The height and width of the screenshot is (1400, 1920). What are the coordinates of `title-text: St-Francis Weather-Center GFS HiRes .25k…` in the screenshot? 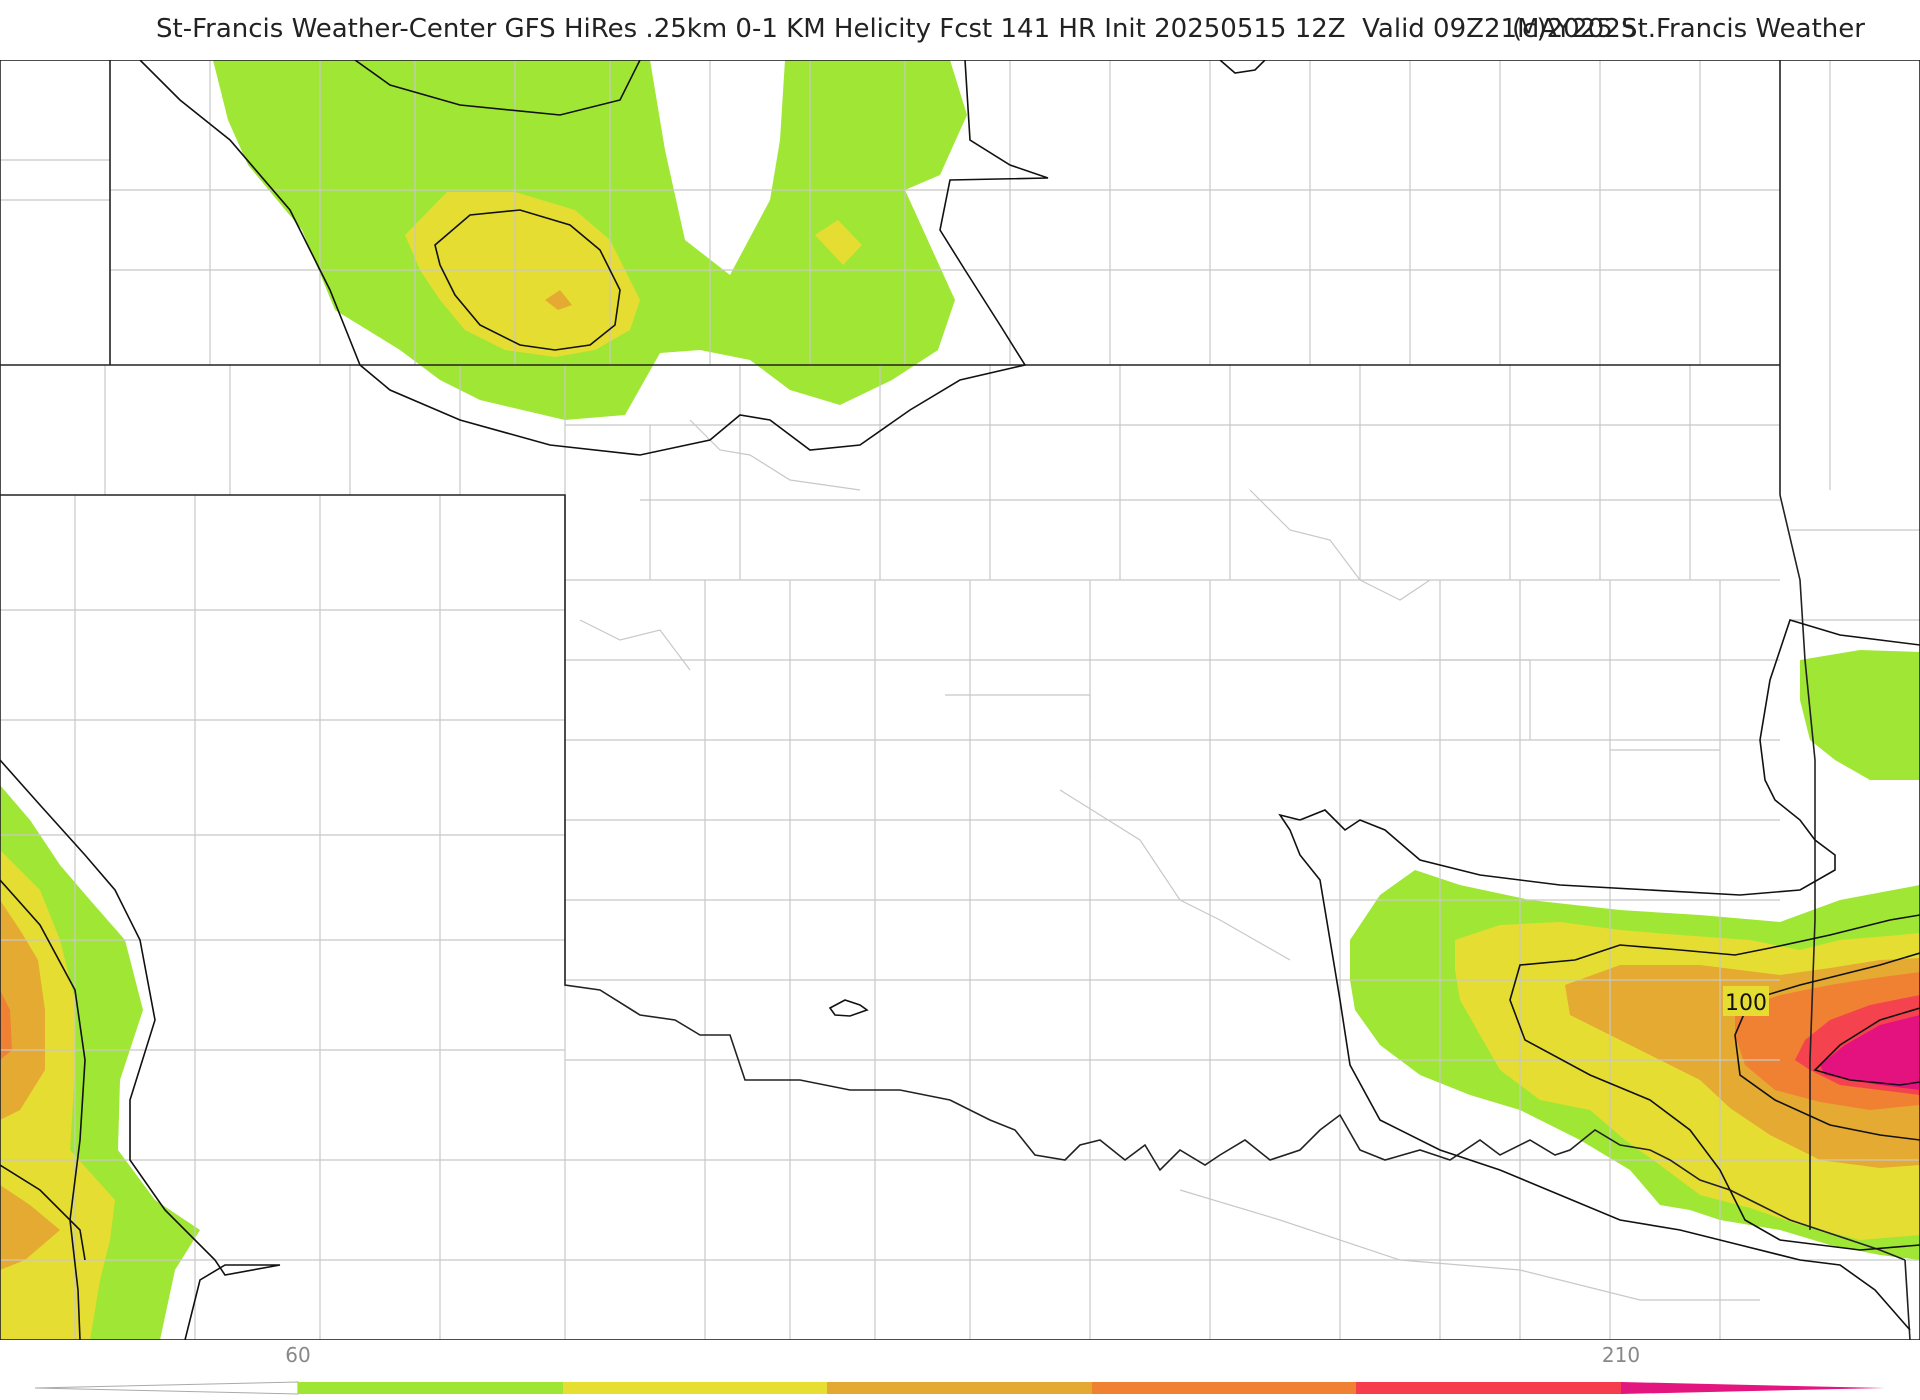 It's located at (897, 29).